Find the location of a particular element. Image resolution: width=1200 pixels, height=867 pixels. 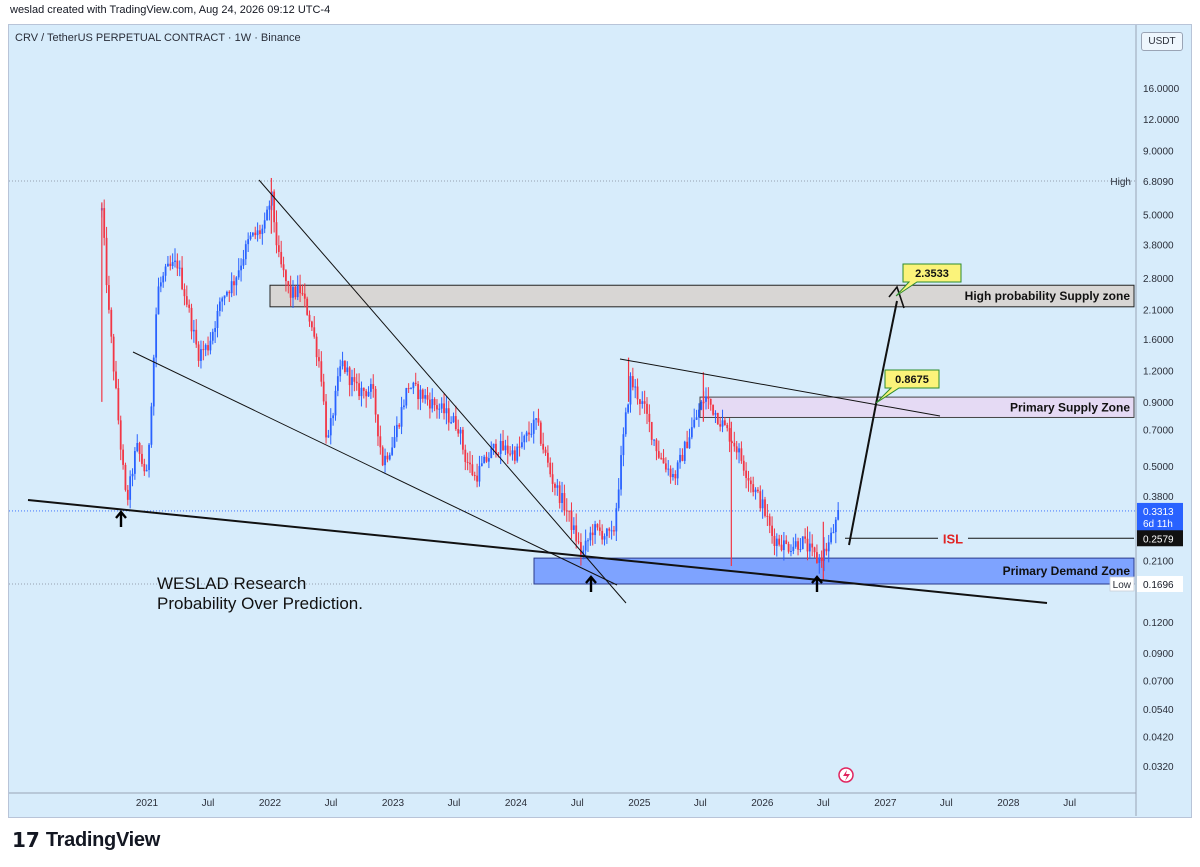

last-price-box is located at coordinates (1160, 516).